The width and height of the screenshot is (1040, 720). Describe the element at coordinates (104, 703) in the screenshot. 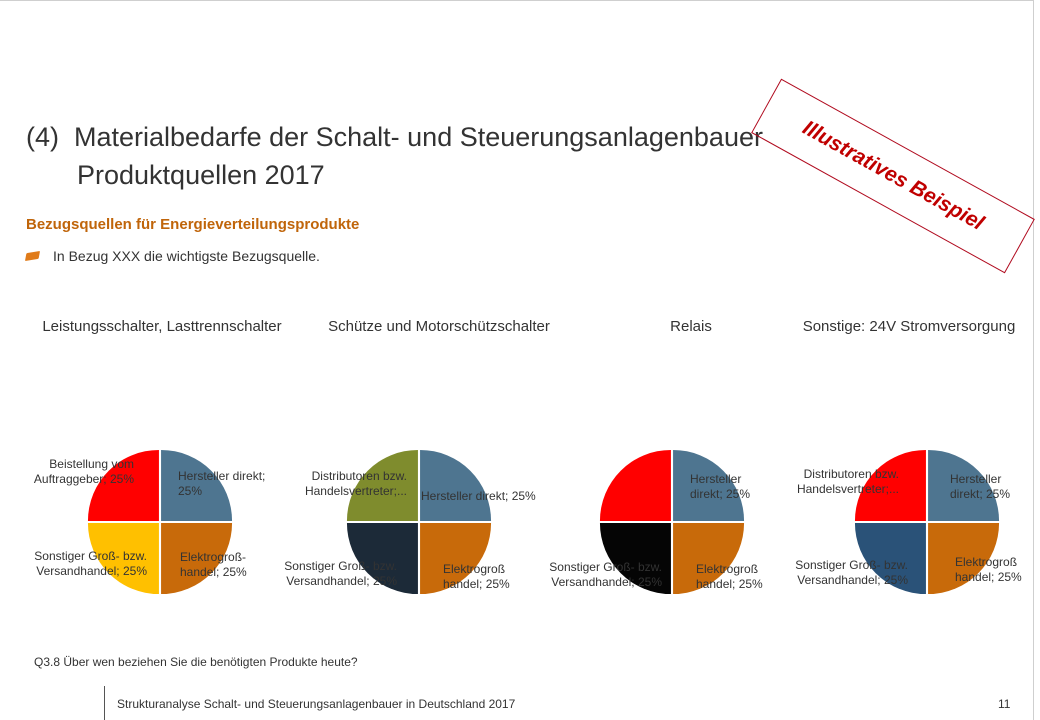

I see `footer-divider` at that location.